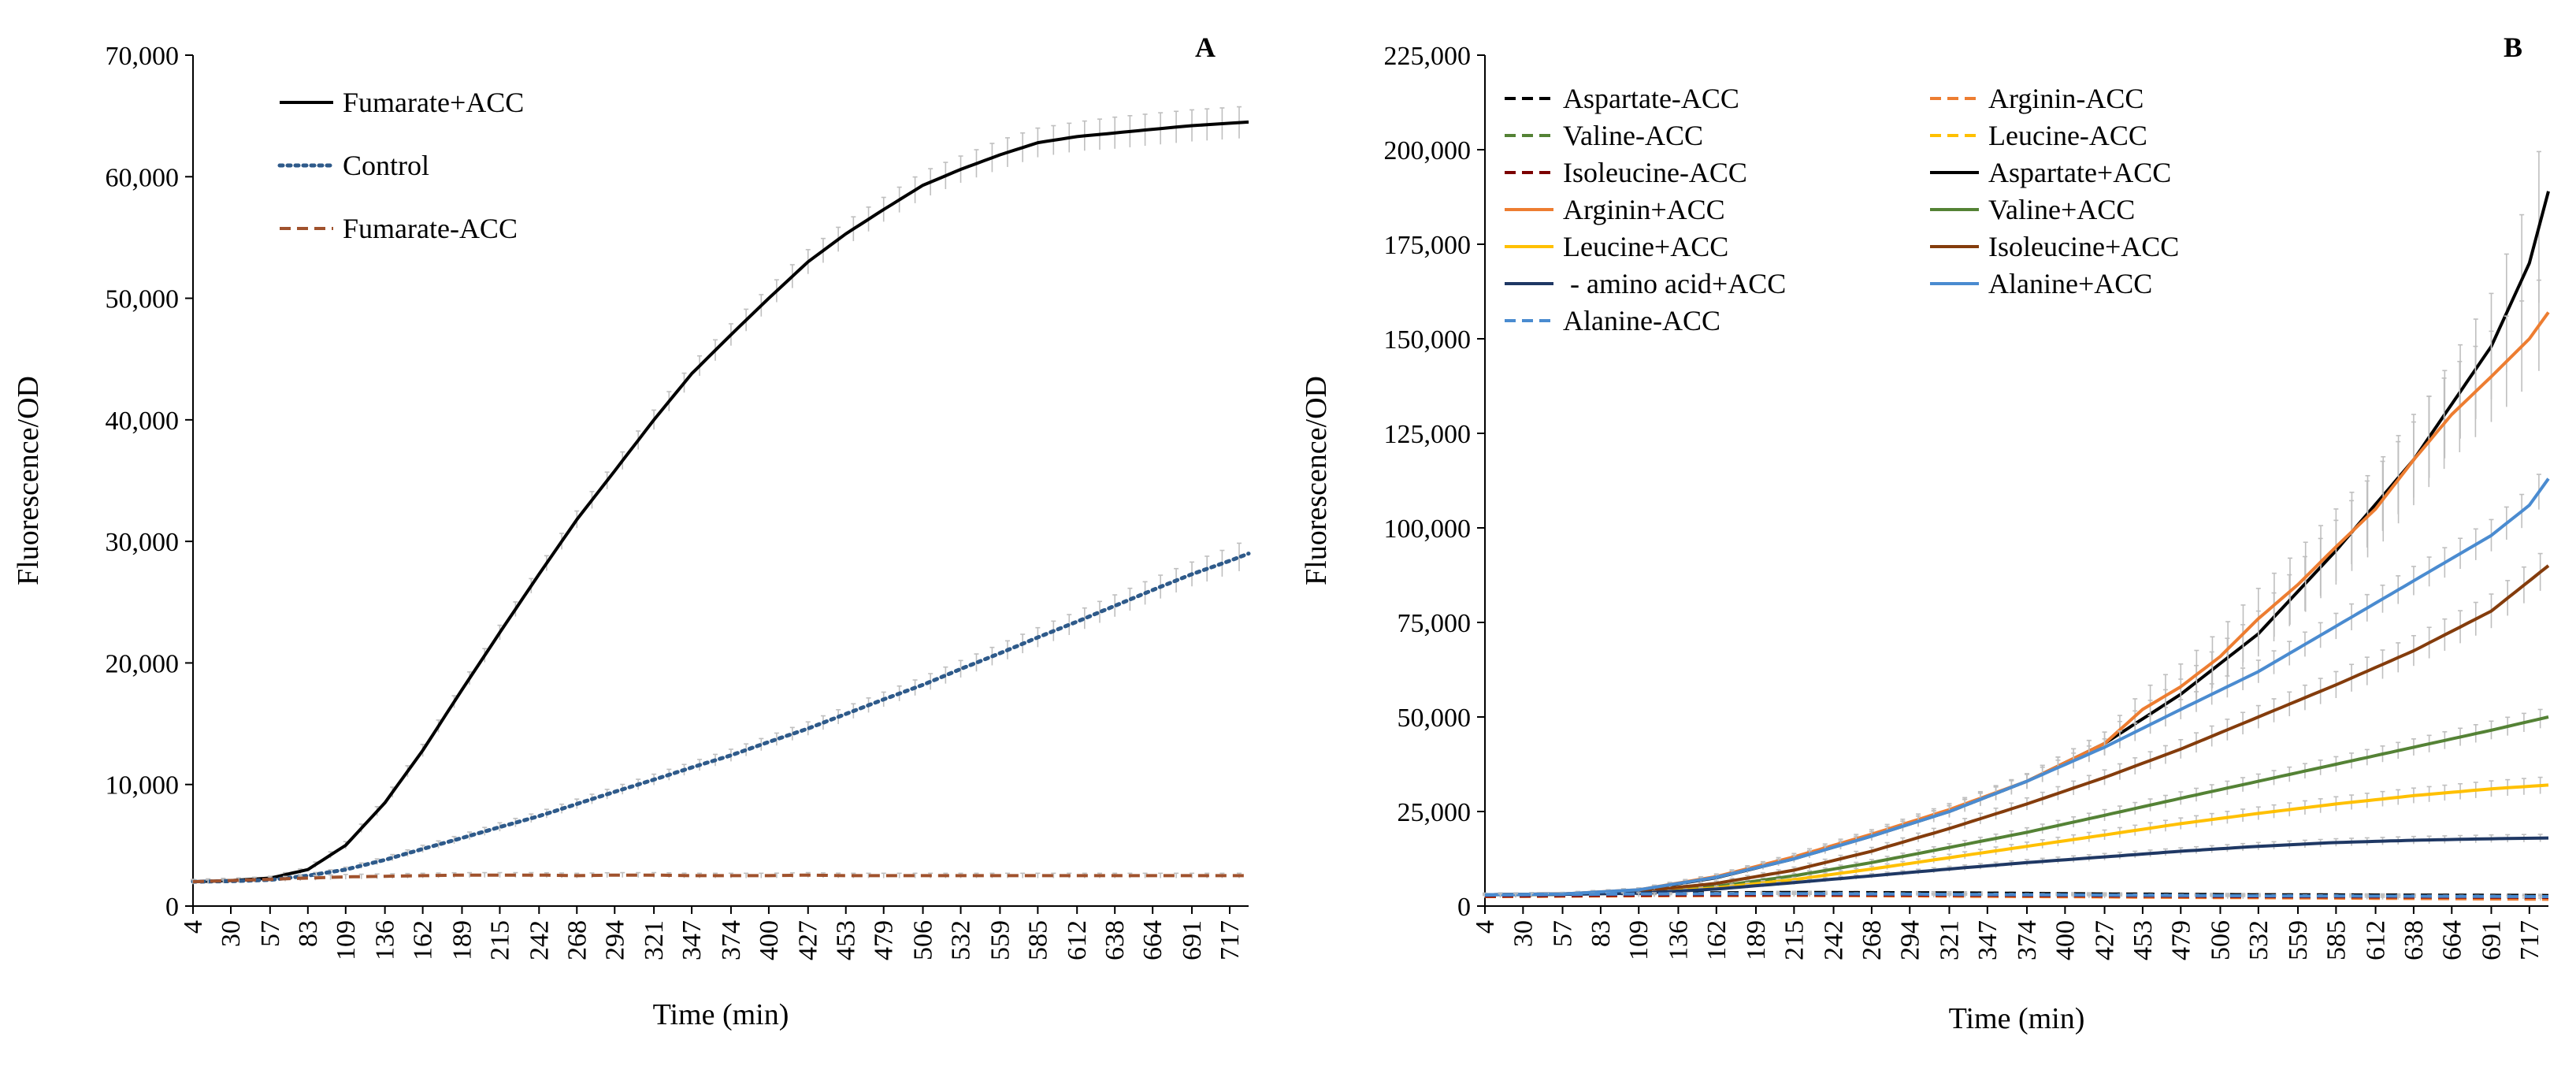  I want to click on legend-entry-fumarate-acc: Fumarate-ACC, so click(399, 228).